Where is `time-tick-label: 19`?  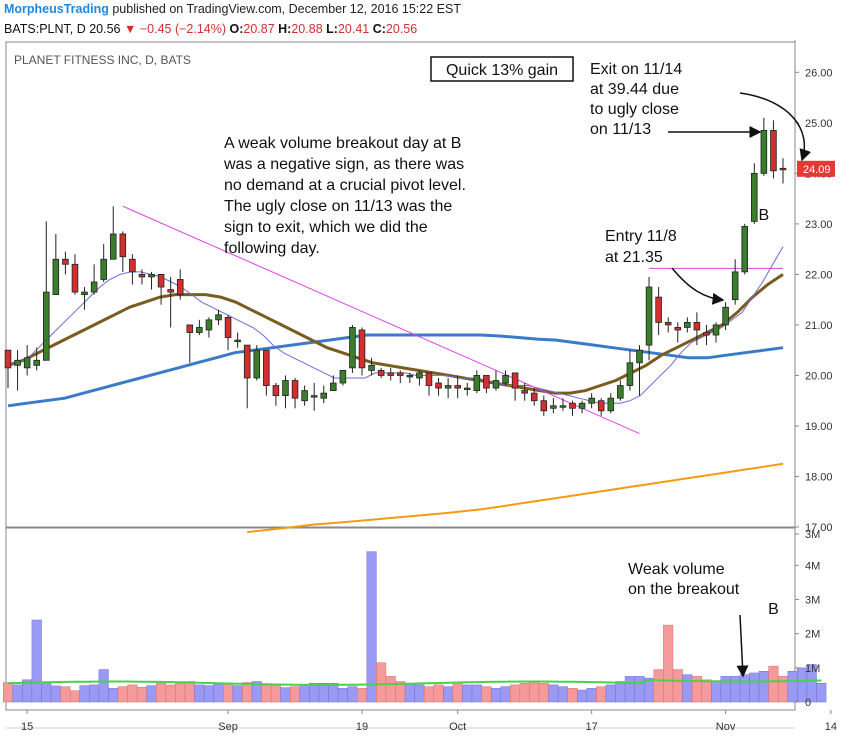
time-tick-label: 19 is located at coordinates (362, 727).